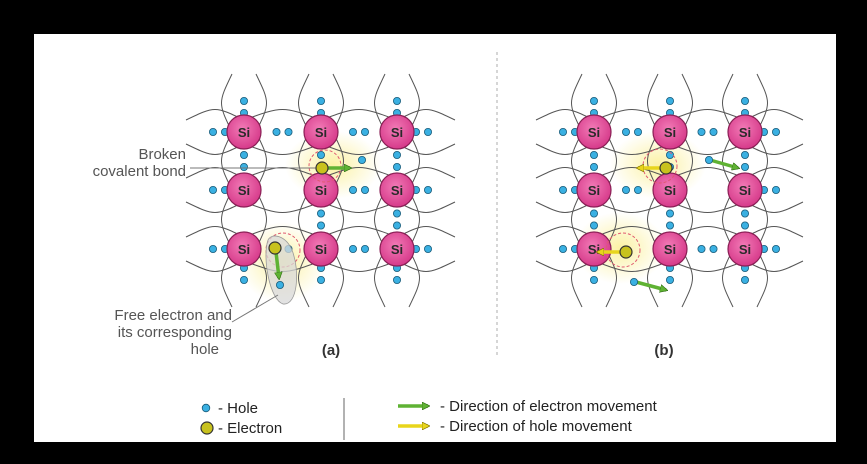 This screenshot has width=867, height=464. I want to click on free-hole-a, so click(279, 284).